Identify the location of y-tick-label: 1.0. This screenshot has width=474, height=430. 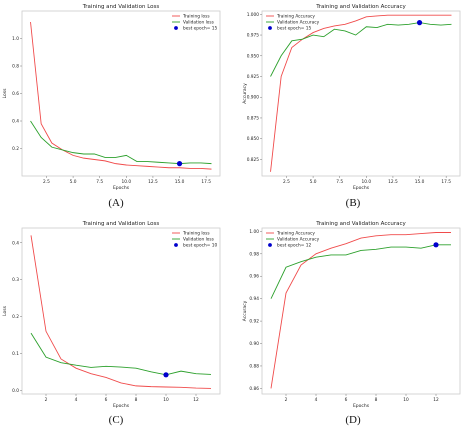
(15, 39).